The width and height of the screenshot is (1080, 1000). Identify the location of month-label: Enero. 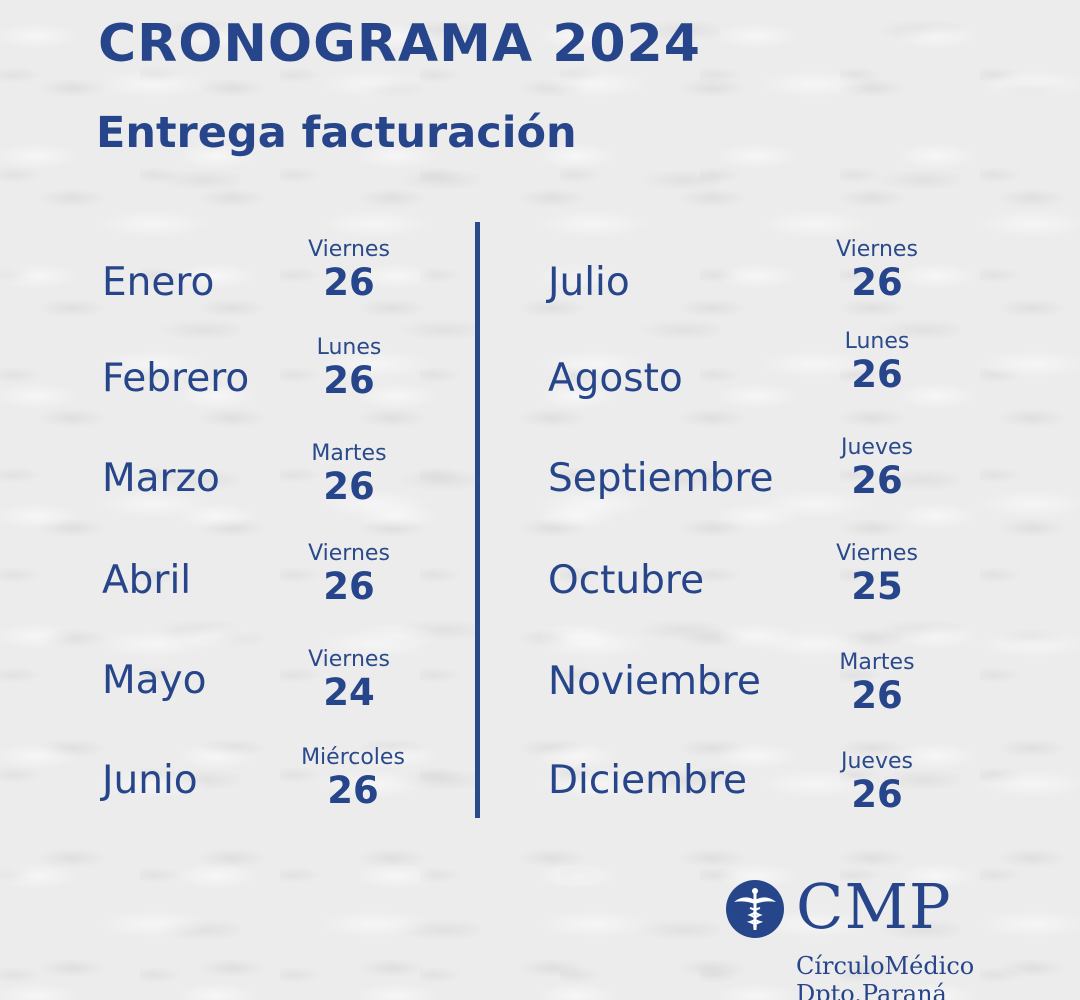
(158, 282).